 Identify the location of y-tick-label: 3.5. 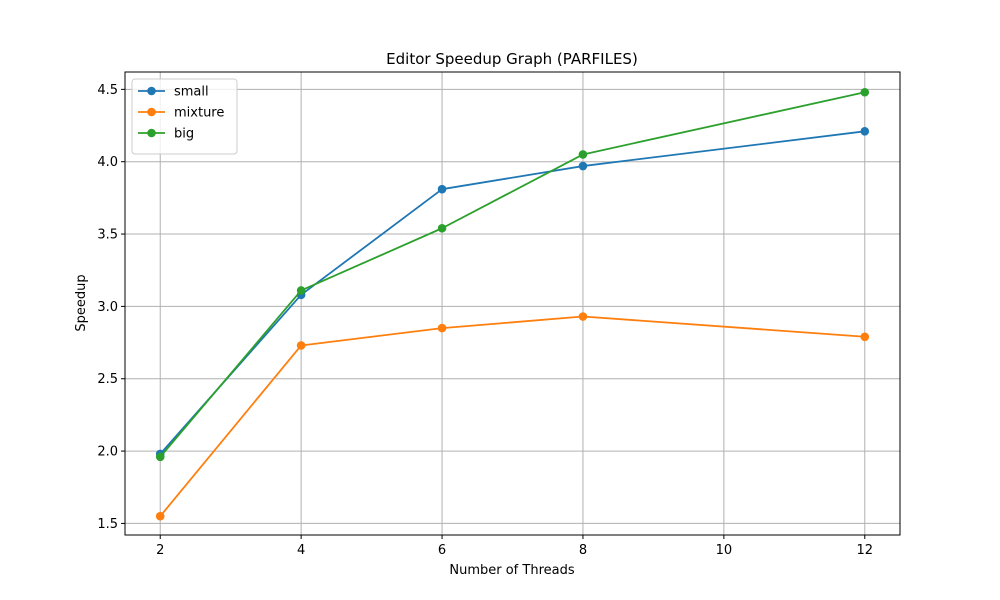
(107, 235).